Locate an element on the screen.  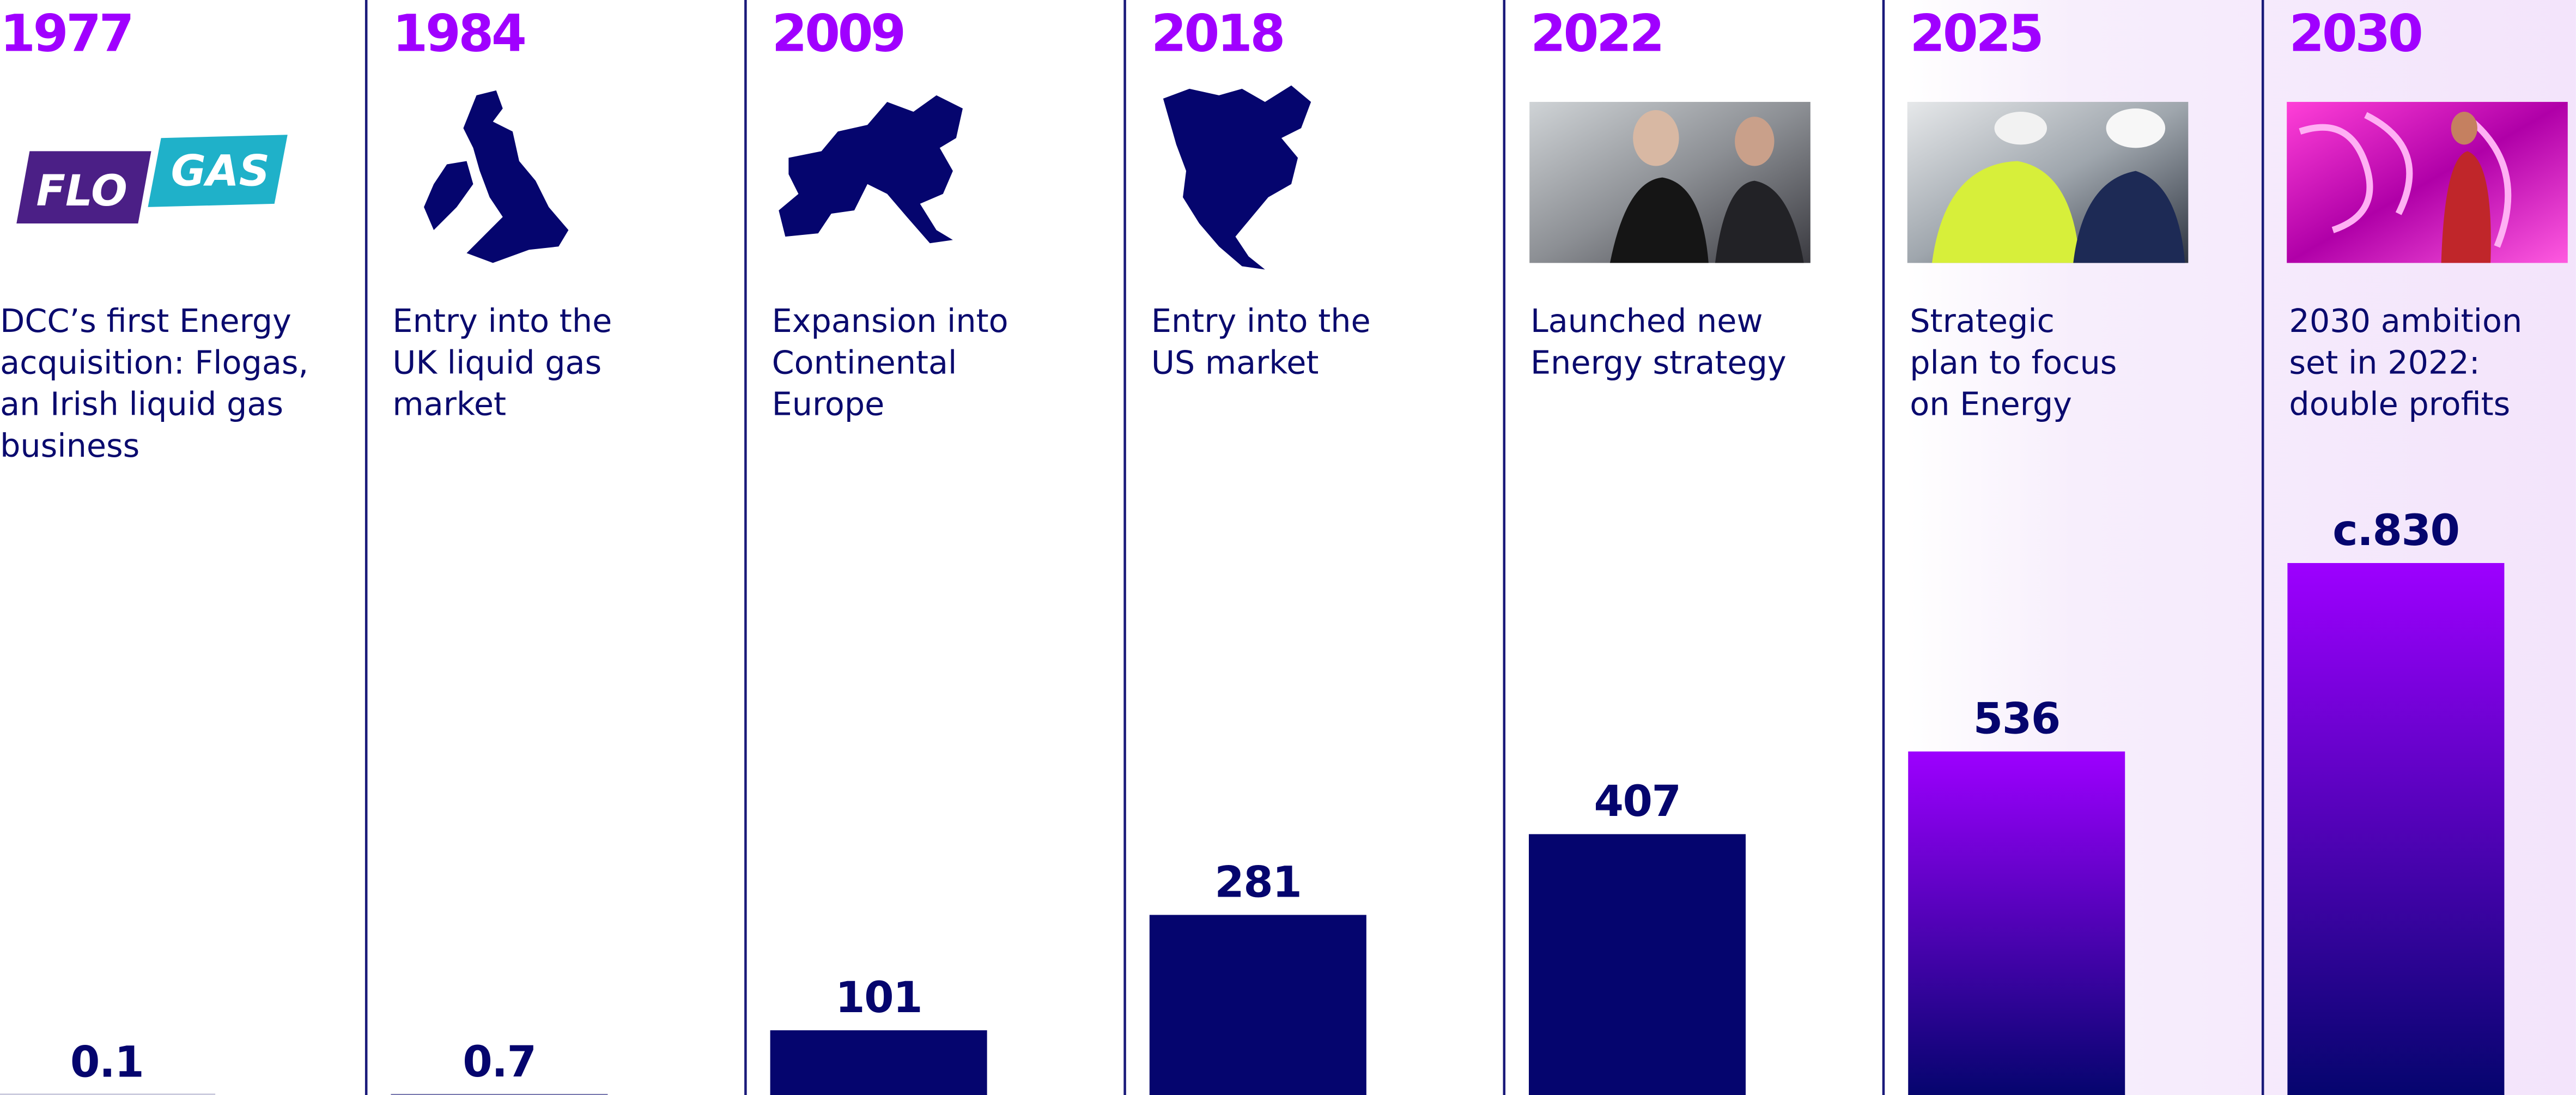
year-label: 1984 is located at coordinates (458, 33).